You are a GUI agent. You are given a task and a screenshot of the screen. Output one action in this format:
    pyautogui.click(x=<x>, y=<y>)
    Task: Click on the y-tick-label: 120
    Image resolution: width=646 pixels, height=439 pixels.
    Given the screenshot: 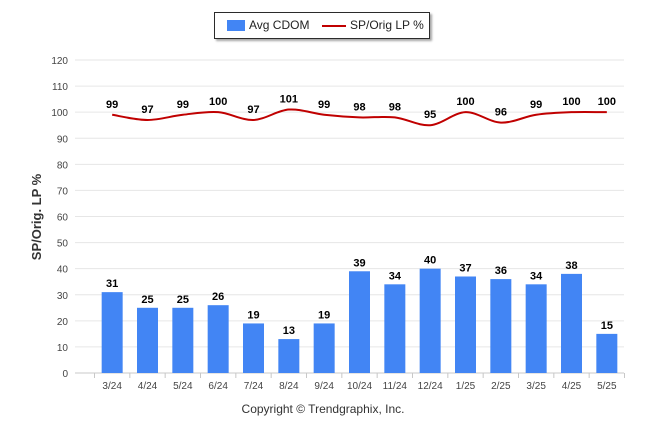 What is the action you would take?
    pyautogui.click(x=59, y=61)
    